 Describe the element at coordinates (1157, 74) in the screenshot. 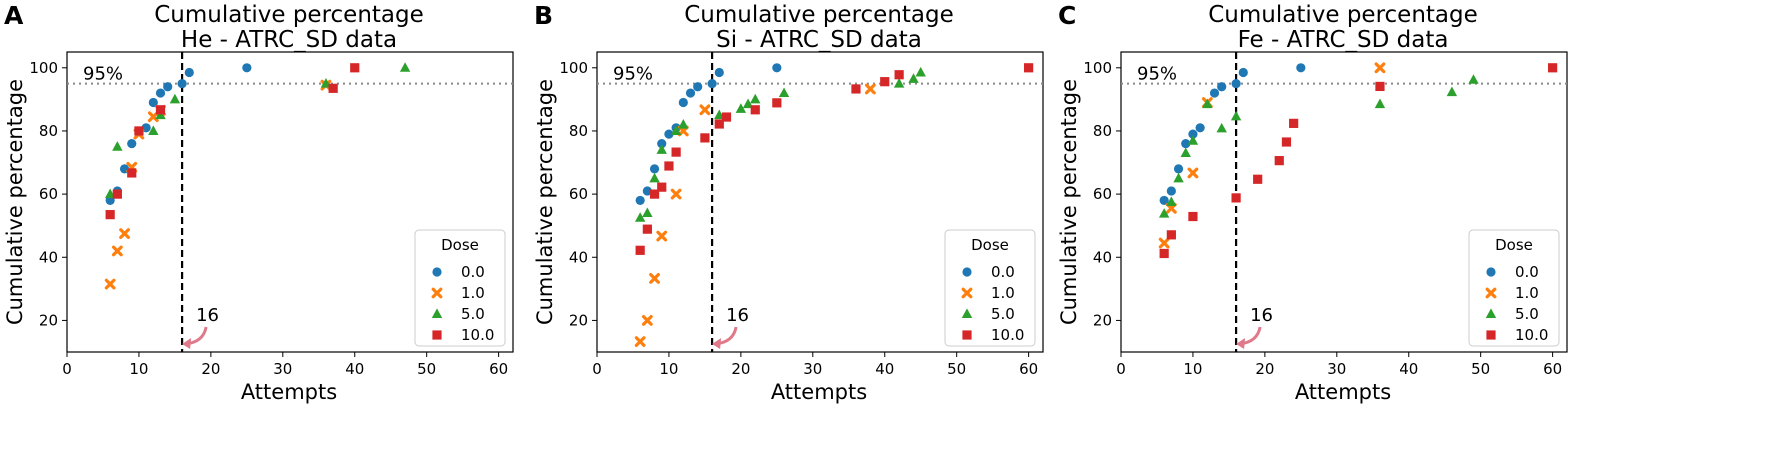

I see `chart-c-95-percent-label: 95%` at that location.